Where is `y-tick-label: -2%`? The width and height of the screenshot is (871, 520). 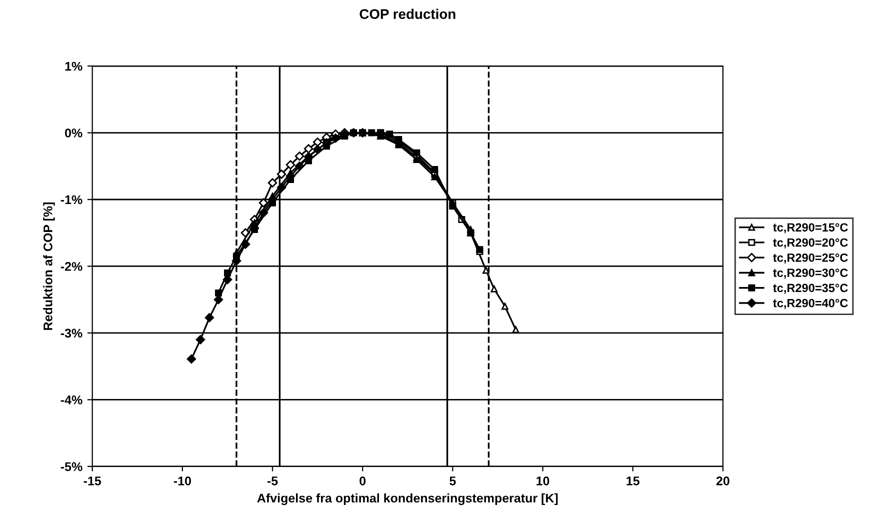
y-tick-label: -2% is located at coordinates (71, 266).